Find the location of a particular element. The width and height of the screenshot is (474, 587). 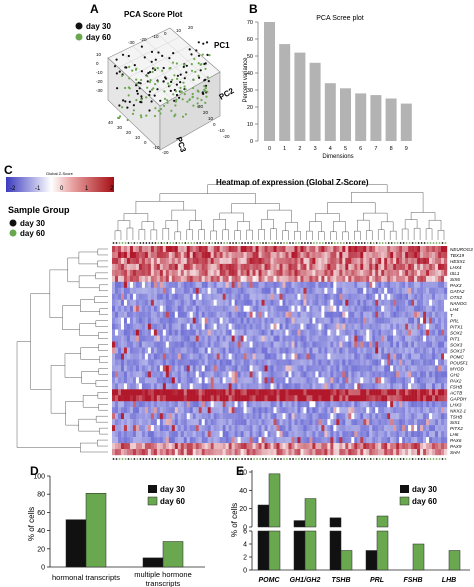

d-bar is located at coordinates (173, 554).